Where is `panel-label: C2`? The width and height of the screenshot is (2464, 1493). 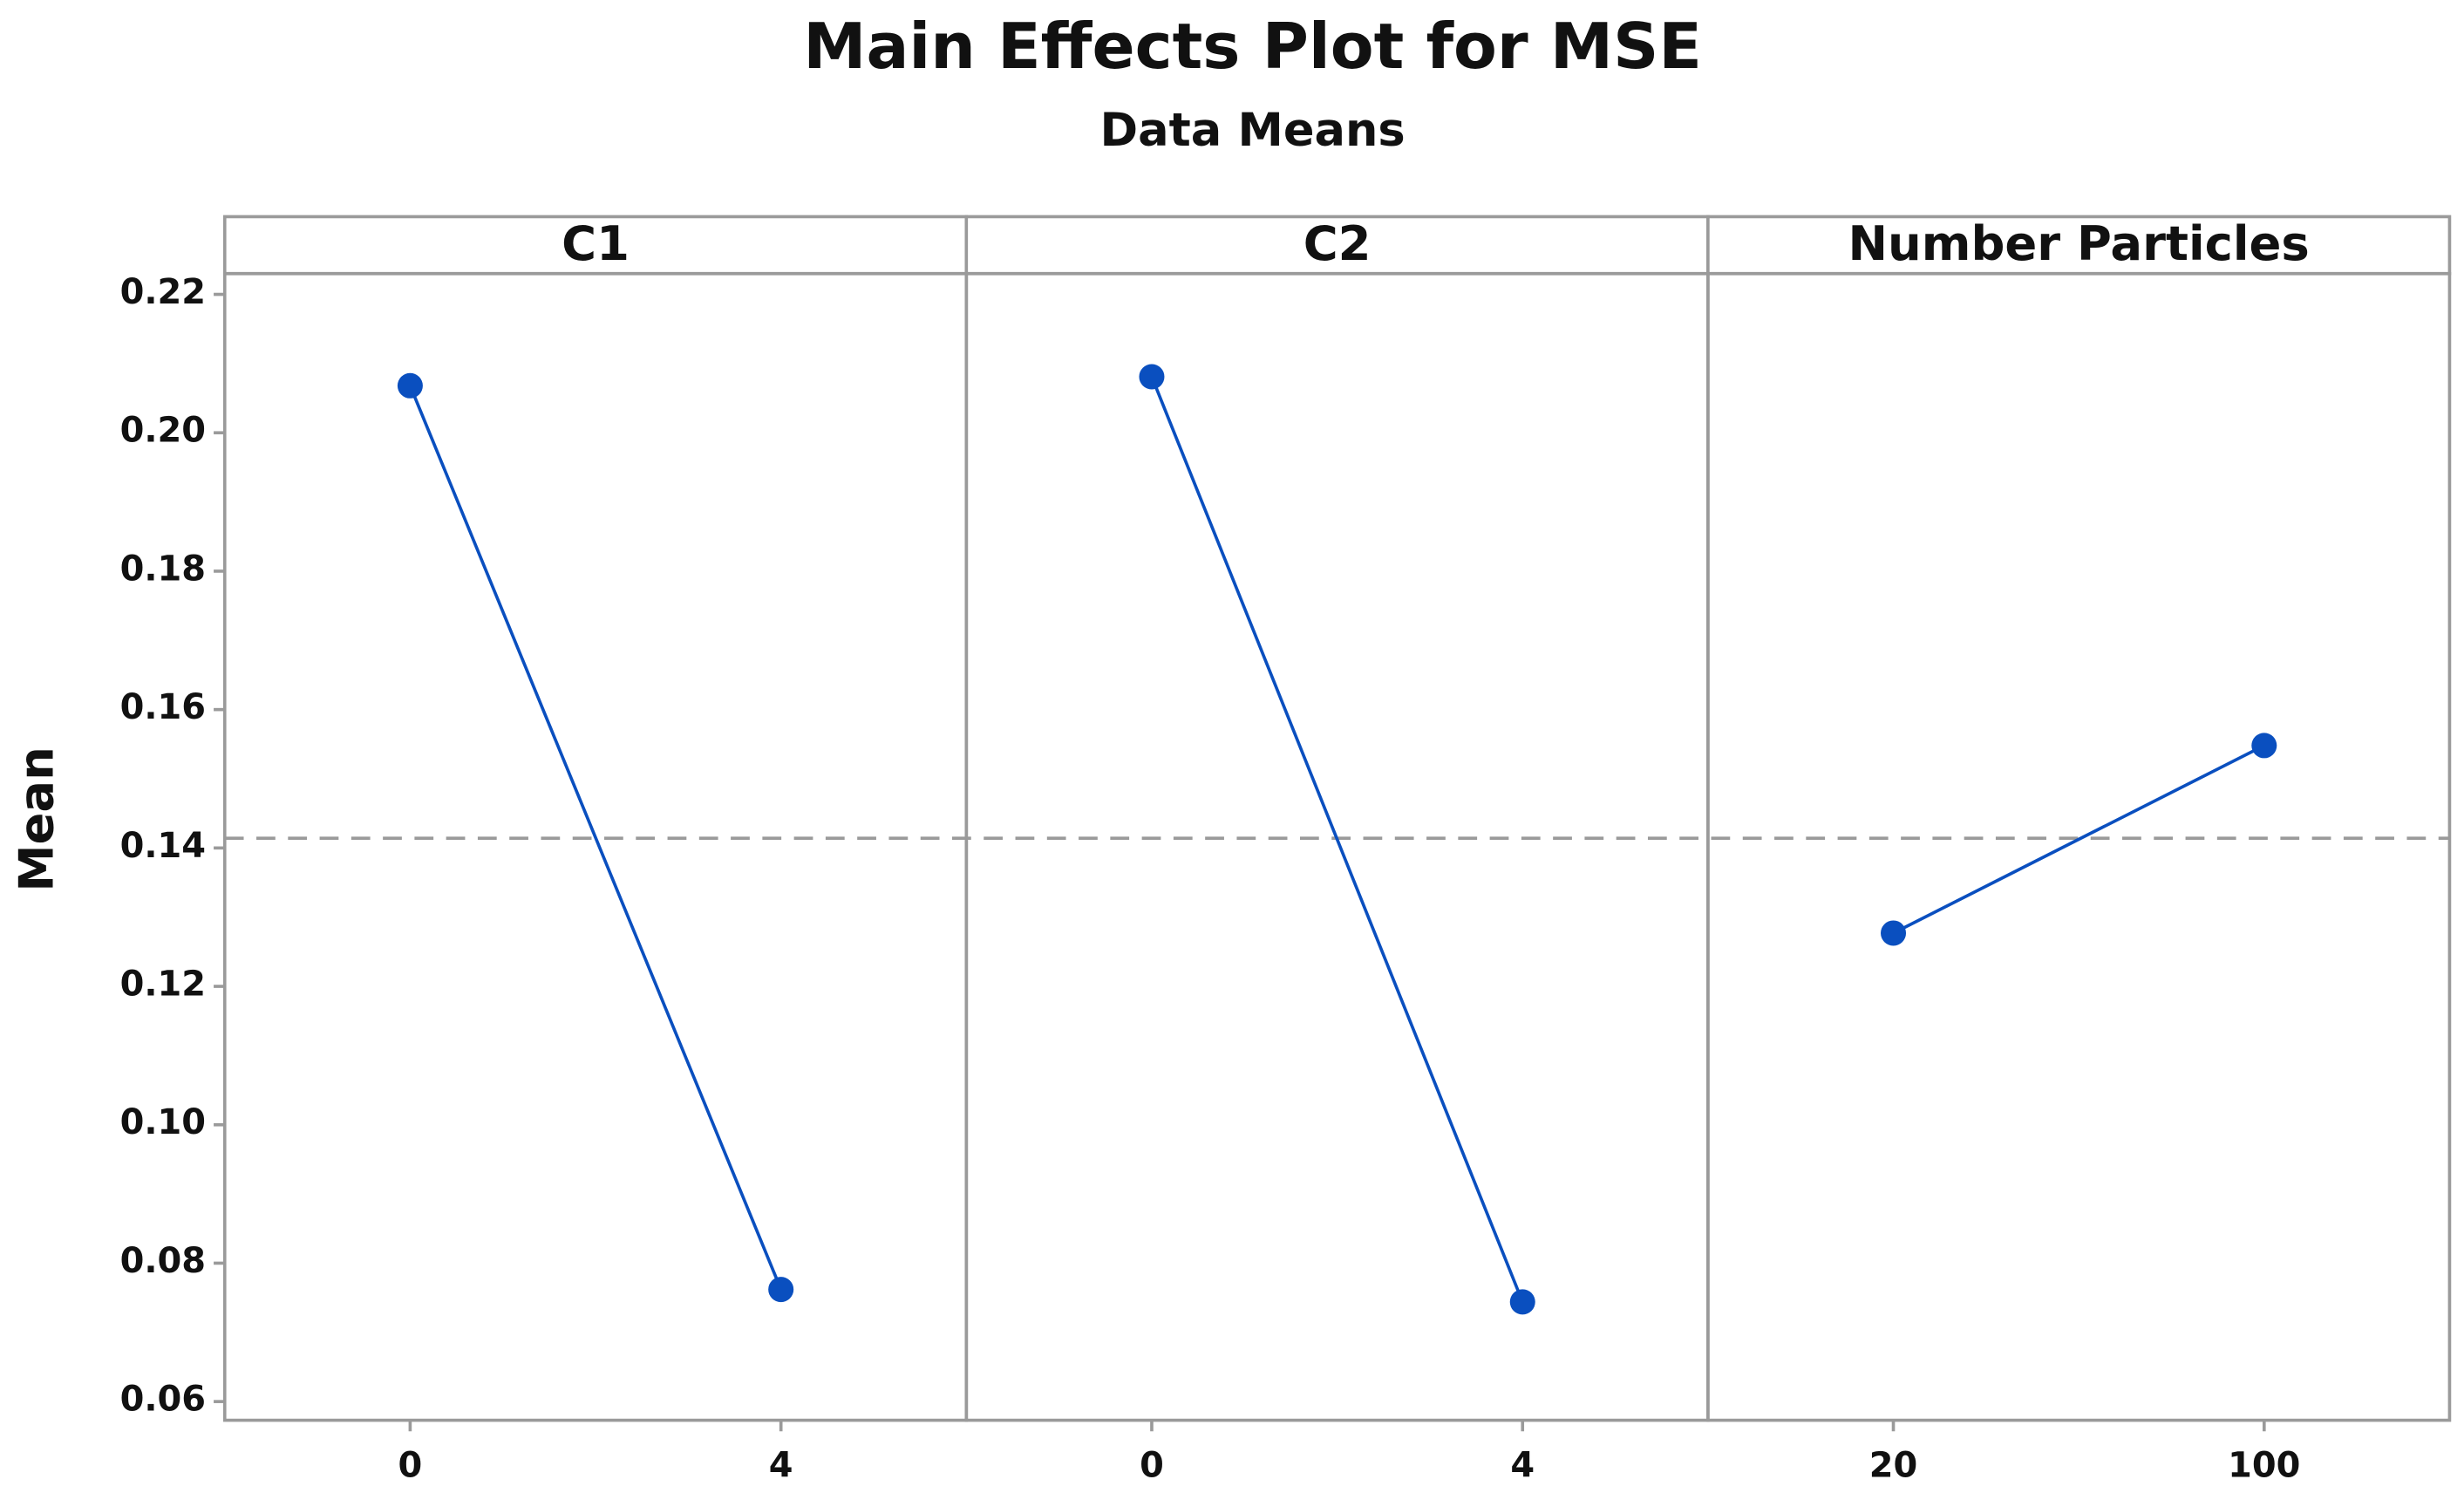
panel-label: C2 is located at coordinates (1337, 243).